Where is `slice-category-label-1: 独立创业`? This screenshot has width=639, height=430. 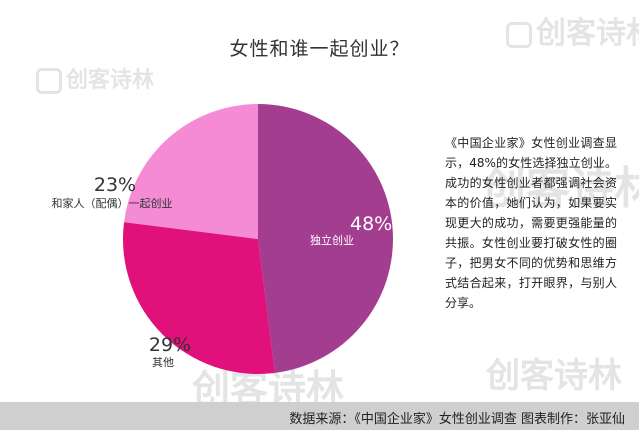
slice-category-label-1: 独立创业 is located at coordinates (332, 240).